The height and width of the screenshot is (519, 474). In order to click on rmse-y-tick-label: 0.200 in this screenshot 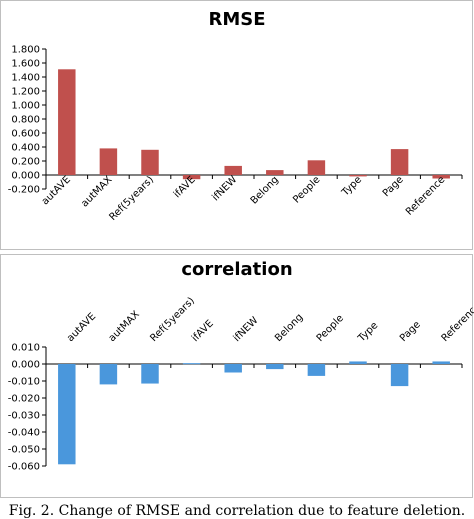, I will do `click(25, 162)`.